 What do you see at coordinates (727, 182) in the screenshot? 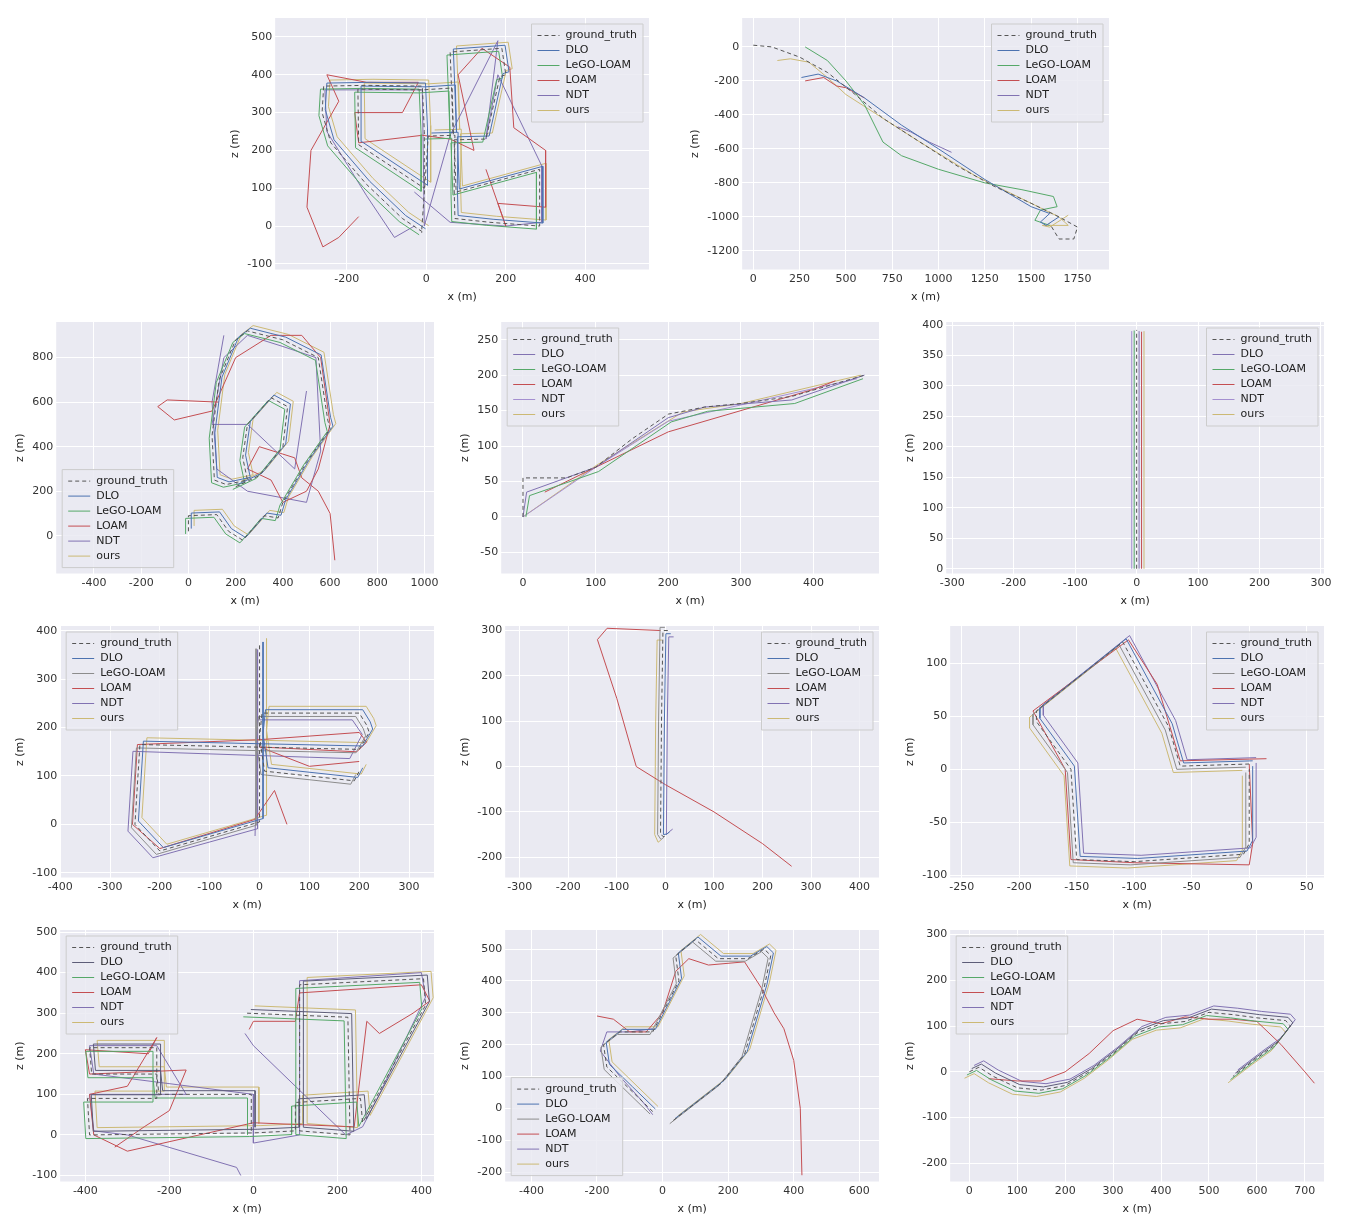
I see `y-tick-label: -800` at bounding box center [727, 182].